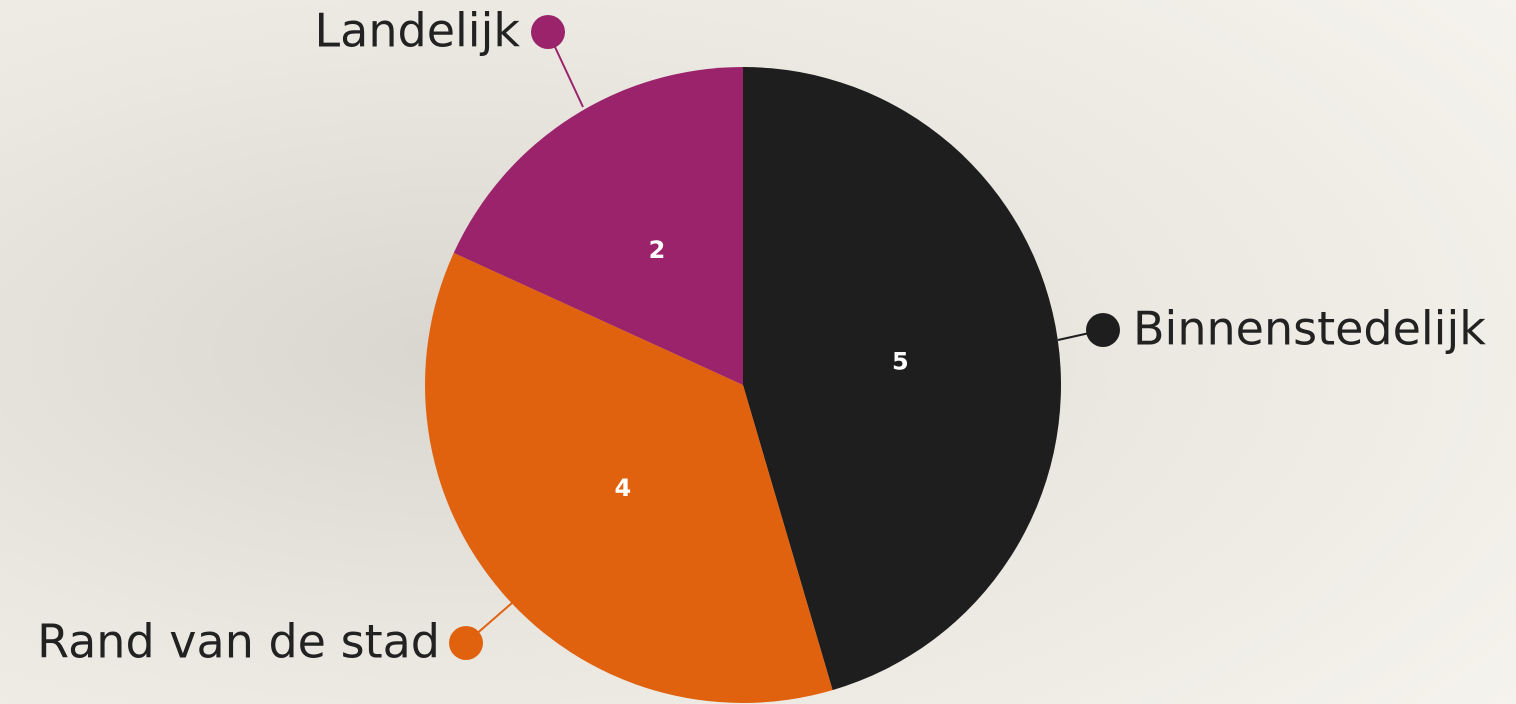 Image resolution: width=1516 pixels, height=704 pixels. What do you see at coordinates (657, 250) in the screenshot?
I see `value-label: 2` at bounding box center [657, 250].